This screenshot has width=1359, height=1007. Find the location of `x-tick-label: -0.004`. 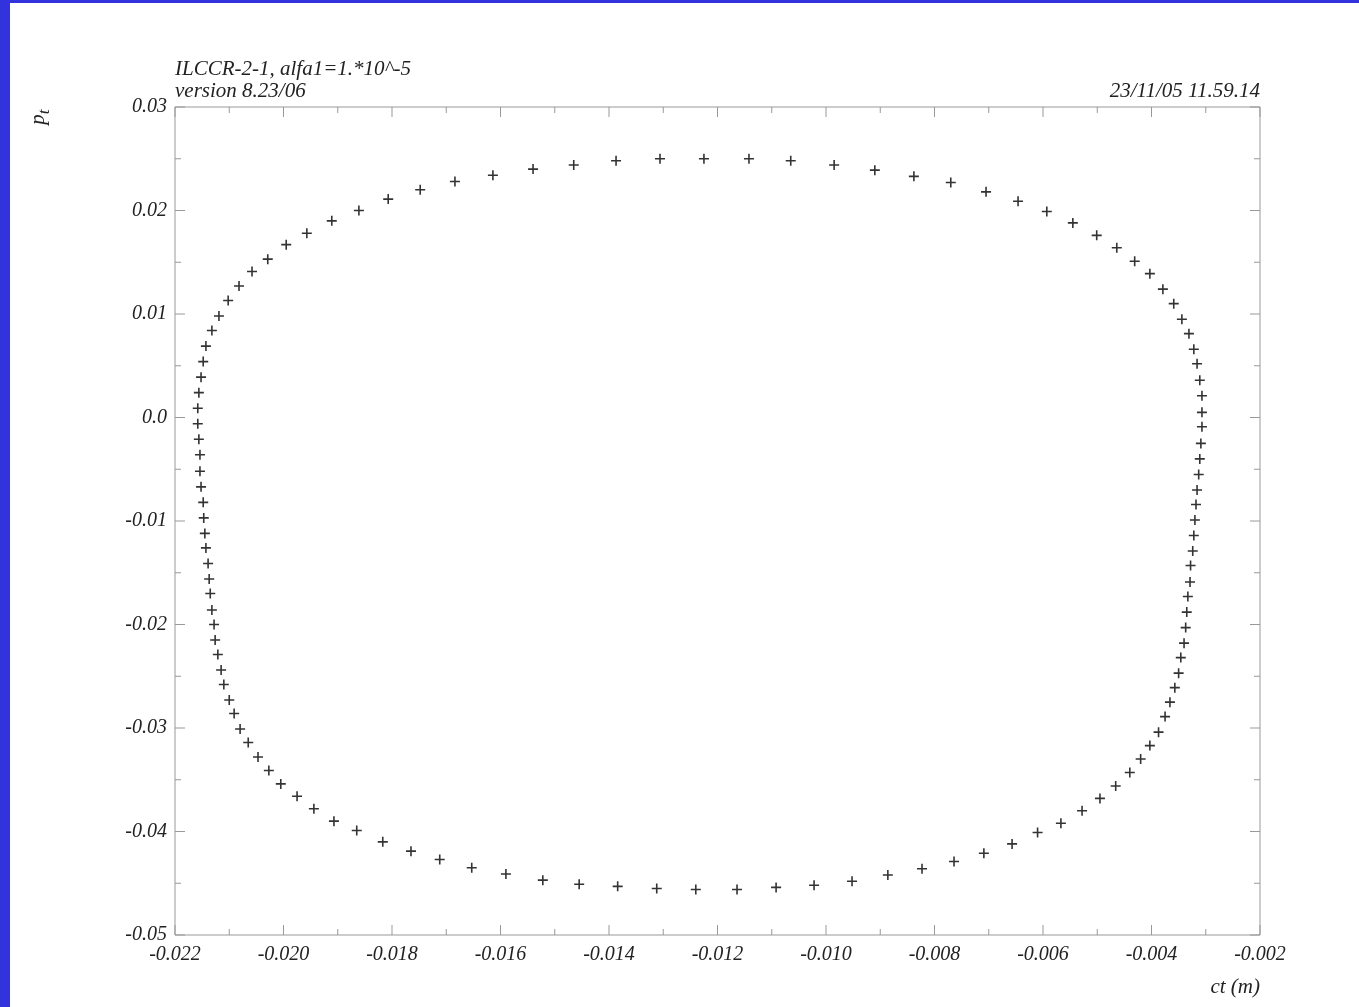

x-tick-label: -0.004 is located at coordinates (1151, 953).